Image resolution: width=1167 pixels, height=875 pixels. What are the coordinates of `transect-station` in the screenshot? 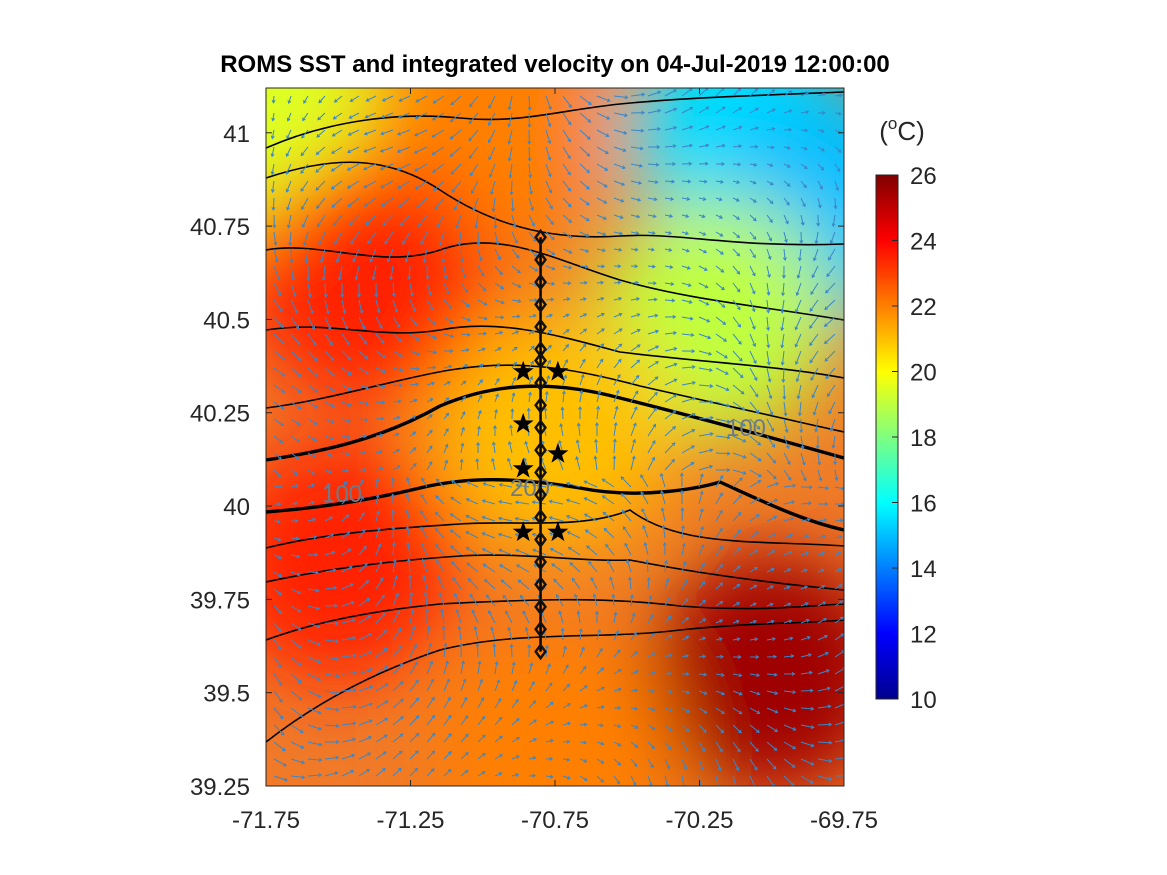 It's located at (540, 327).